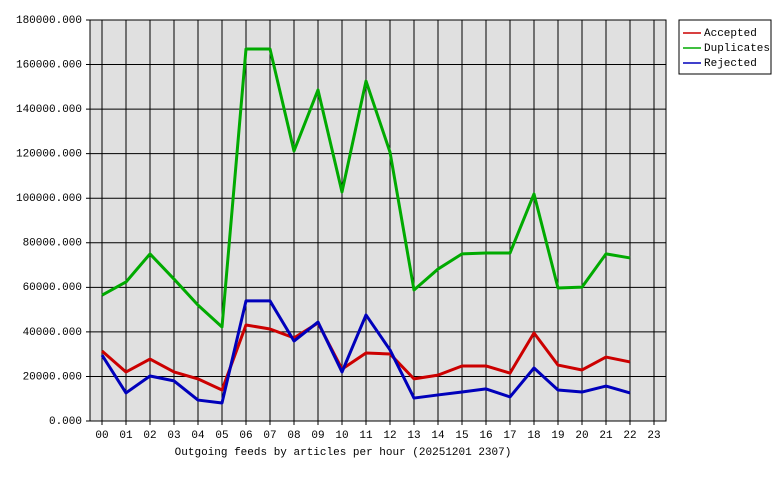  Describe the element at coordinates (293, 436) in the screenshot. I see `x-tick-label: 08` at that location.